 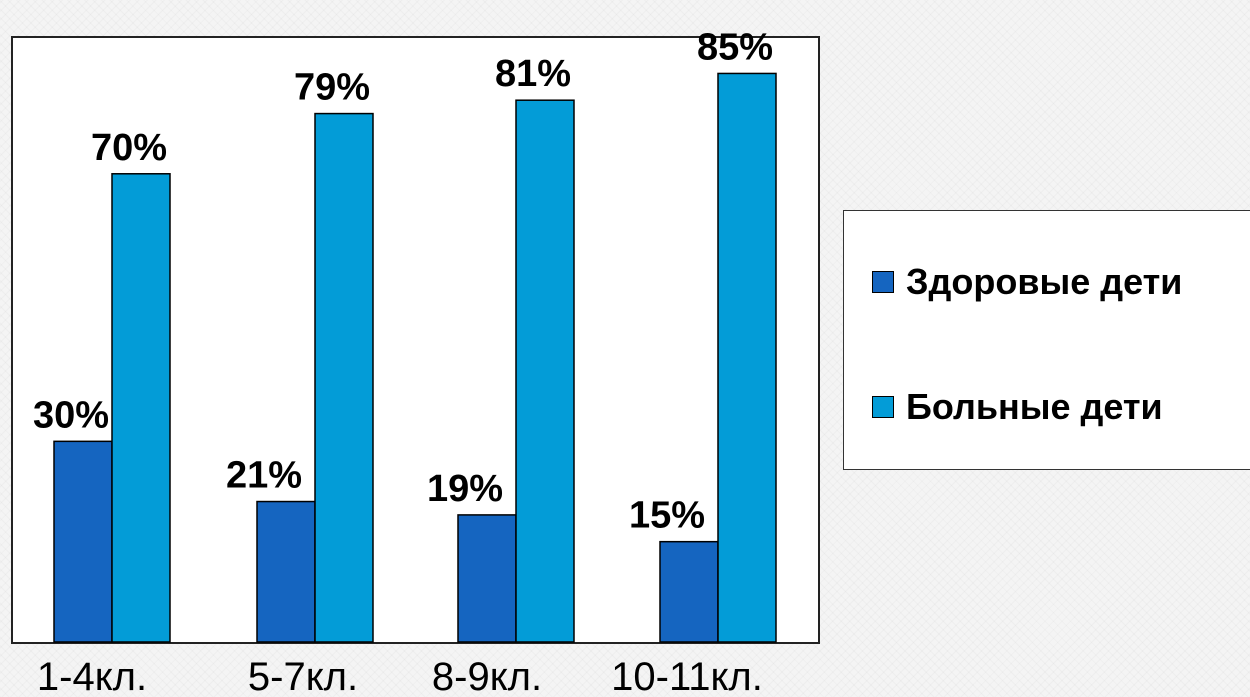 I want to click on legend-item-sick: Больные дети, so click(x=1017, y=407).